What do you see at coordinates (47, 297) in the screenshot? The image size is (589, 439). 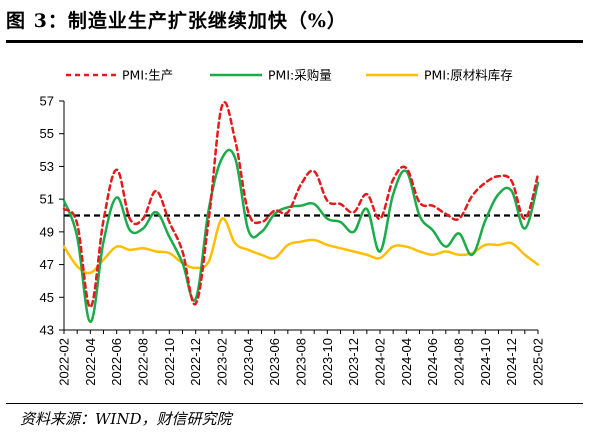 I see `y-tick-label: 45` at bounding box center [47, 297].